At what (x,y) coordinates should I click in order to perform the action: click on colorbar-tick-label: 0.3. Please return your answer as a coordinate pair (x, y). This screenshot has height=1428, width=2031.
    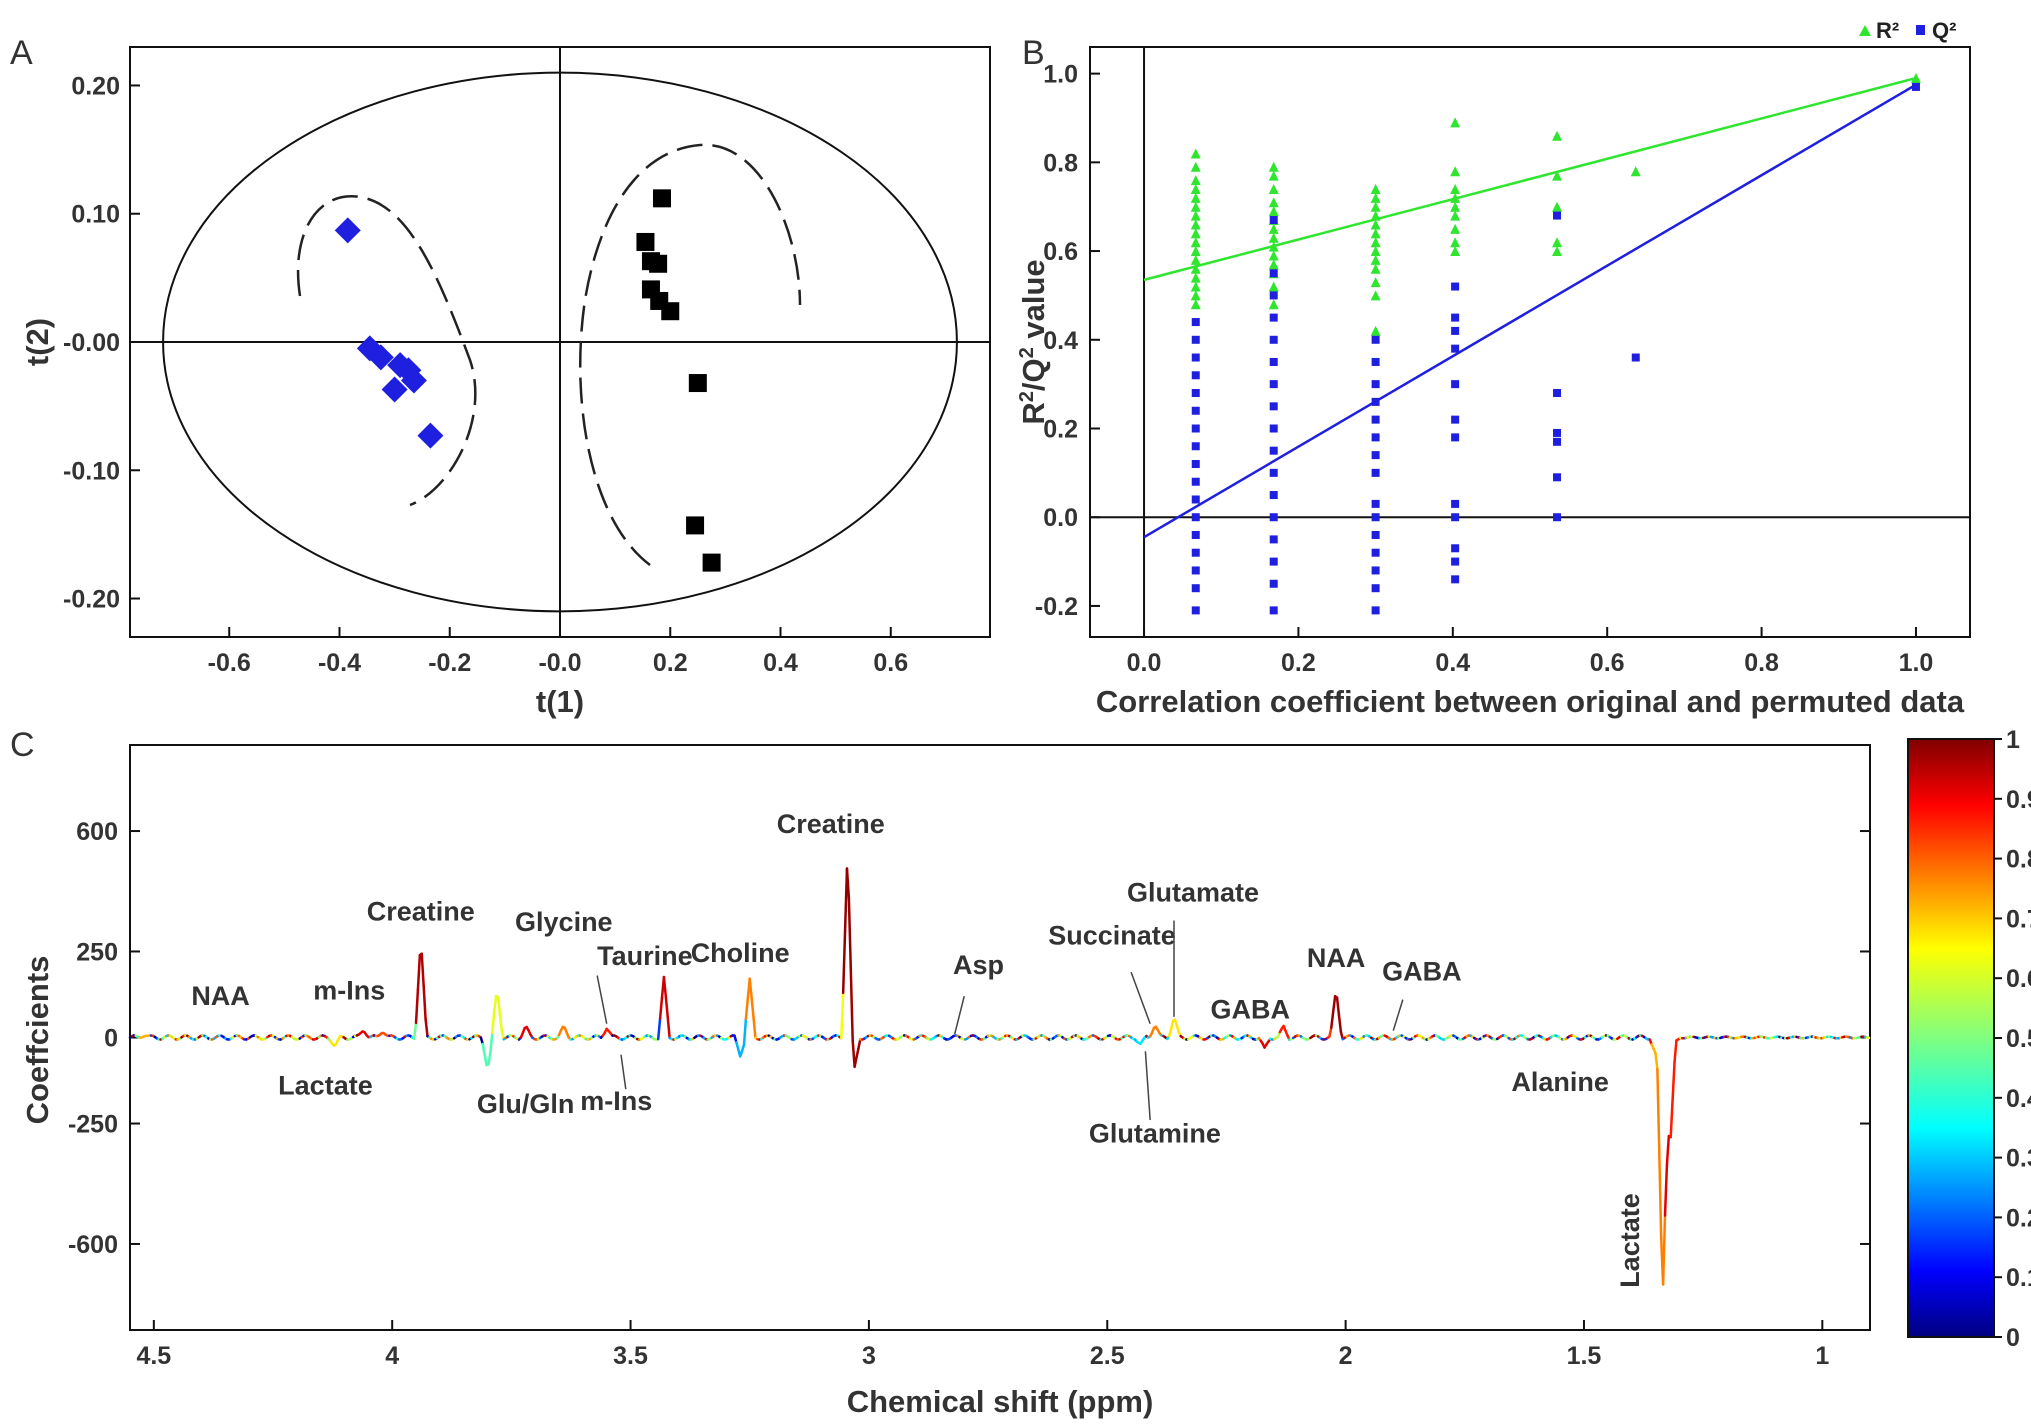
    Looking at the image, I should click on (2018, 1159).